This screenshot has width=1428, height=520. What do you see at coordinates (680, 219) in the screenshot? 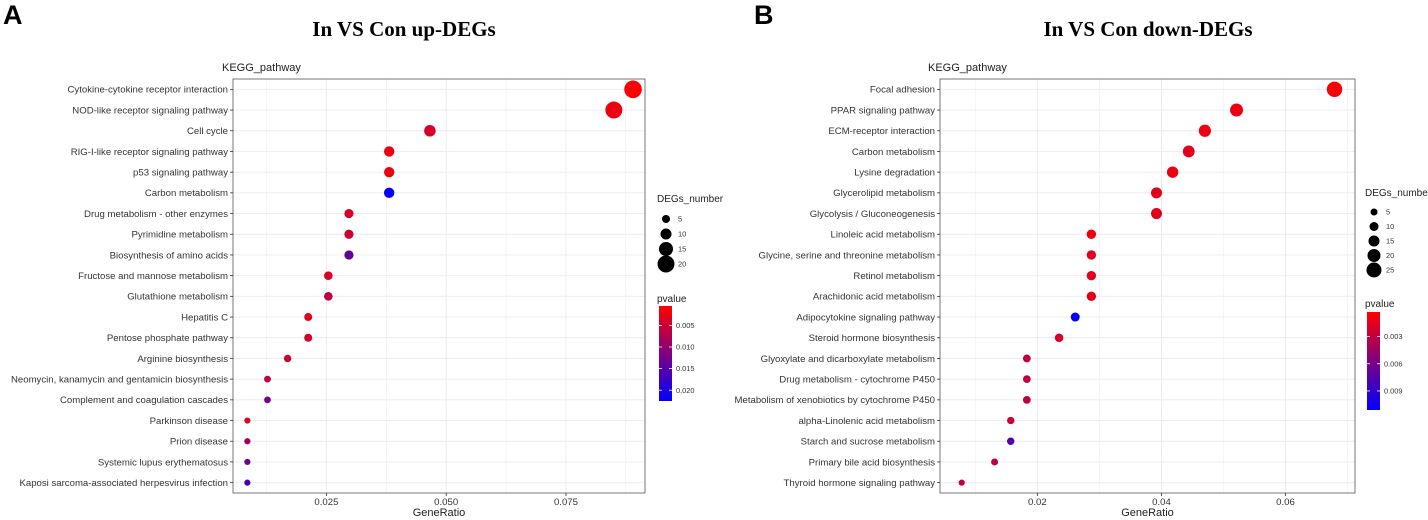
I see `size-legend-label: 5` at bounding box center [680, 219].